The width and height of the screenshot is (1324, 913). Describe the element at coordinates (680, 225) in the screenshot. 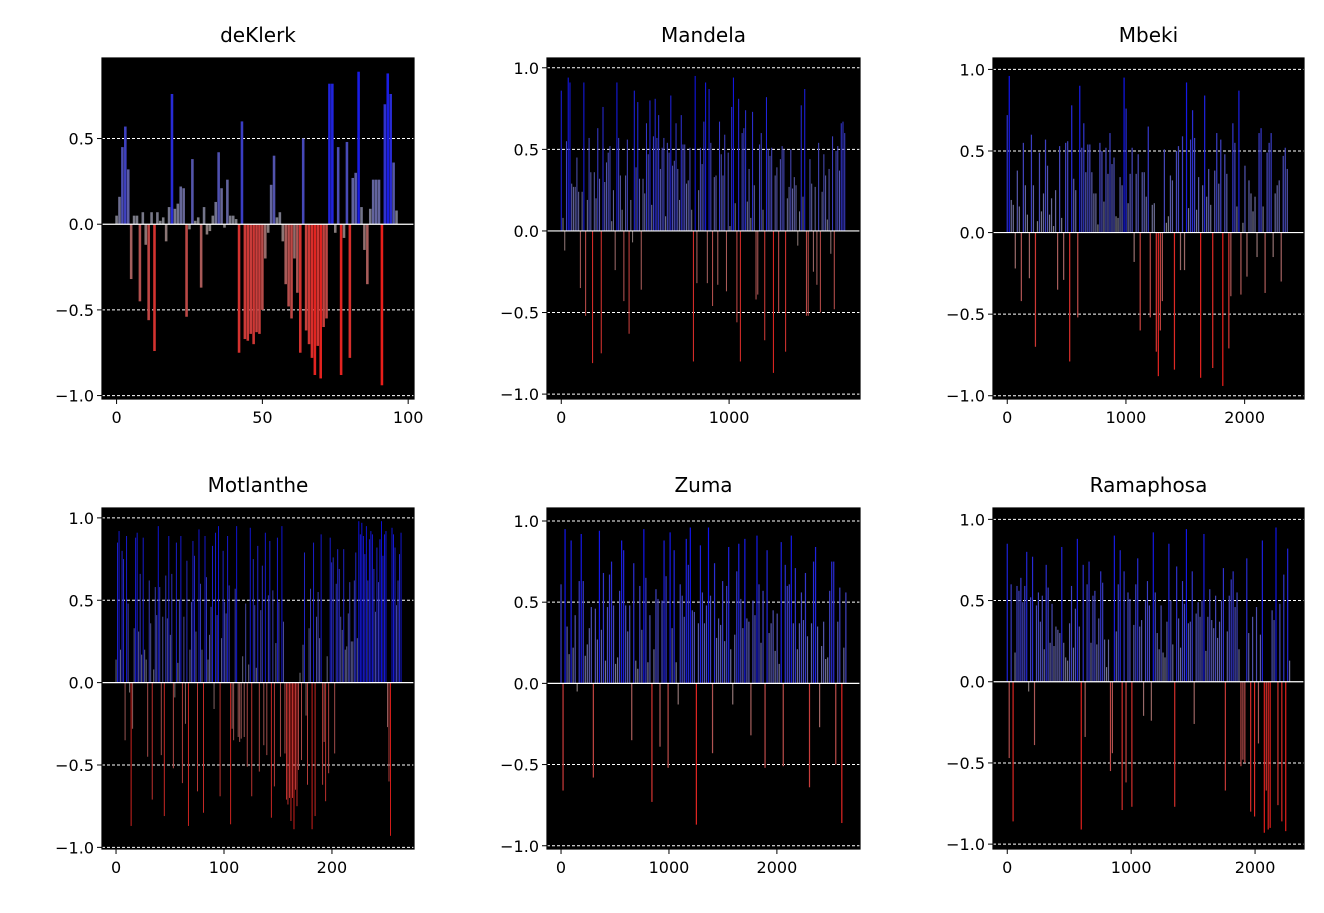

I see `subplot-mandela: Mandela 1.0 0.5 0.0 −0.5 −1.0 0 1000` at that location.